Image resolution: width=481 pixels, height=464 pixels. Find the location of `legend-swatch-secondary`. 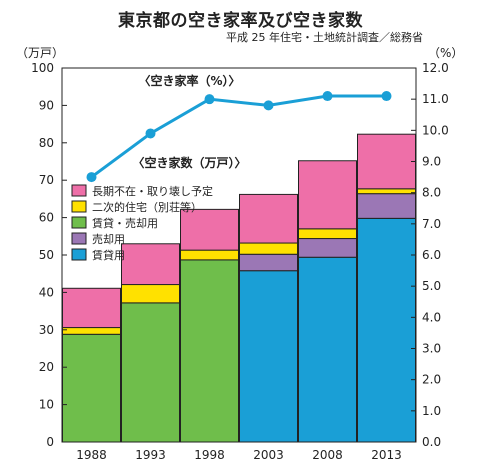

legend-swatch-secondary is located at coordinates (79, 206).